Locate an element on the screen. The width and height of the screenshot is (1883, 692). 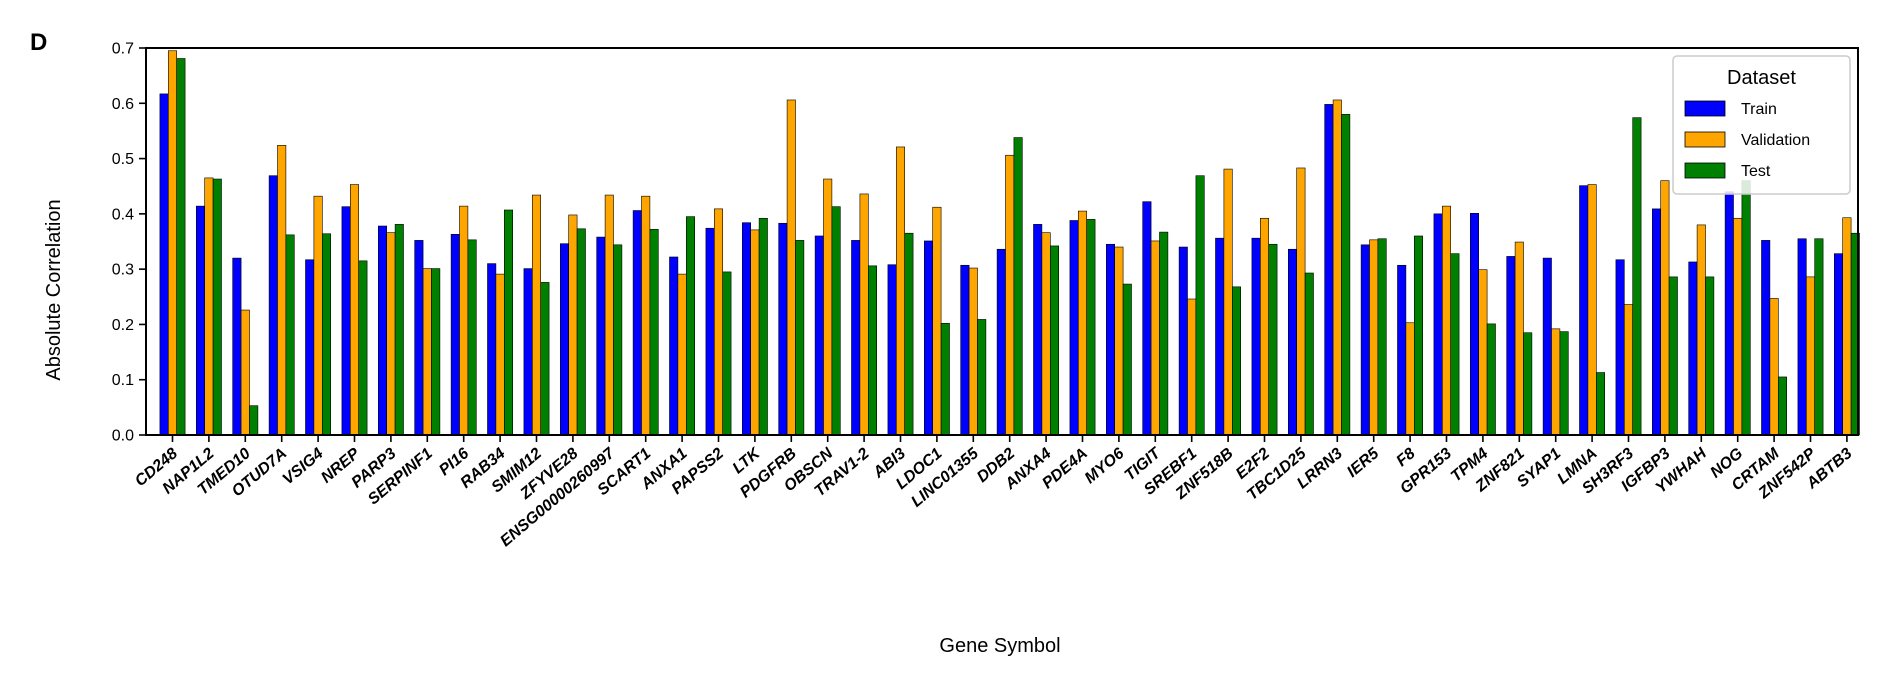
bar-test-gpr153 is located at coordinates (1455, 344).